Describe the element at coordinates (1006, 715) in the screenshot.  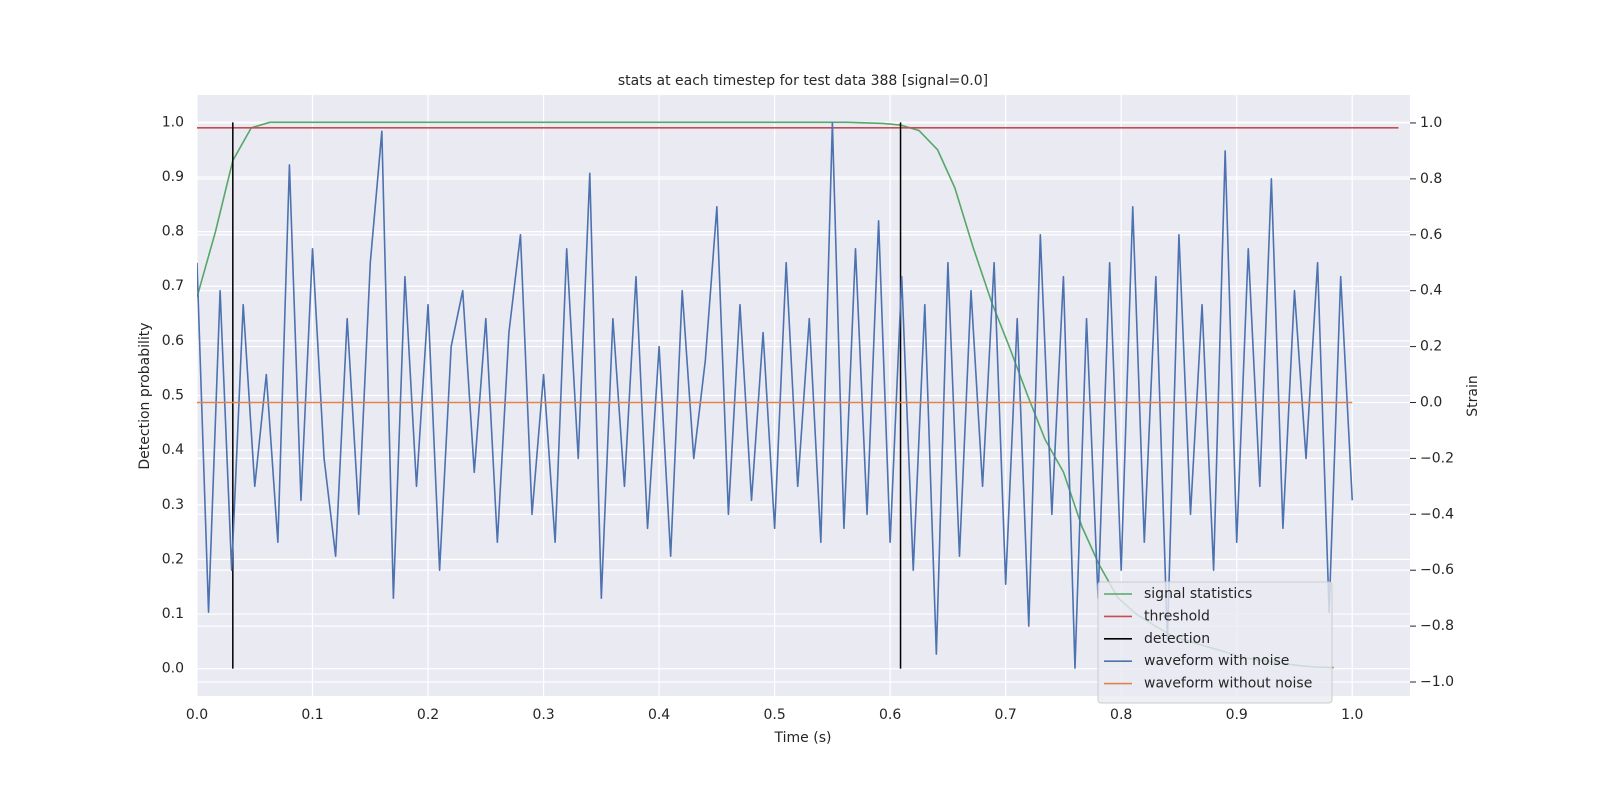
I see `x-tick-label: 0.7` at that location.